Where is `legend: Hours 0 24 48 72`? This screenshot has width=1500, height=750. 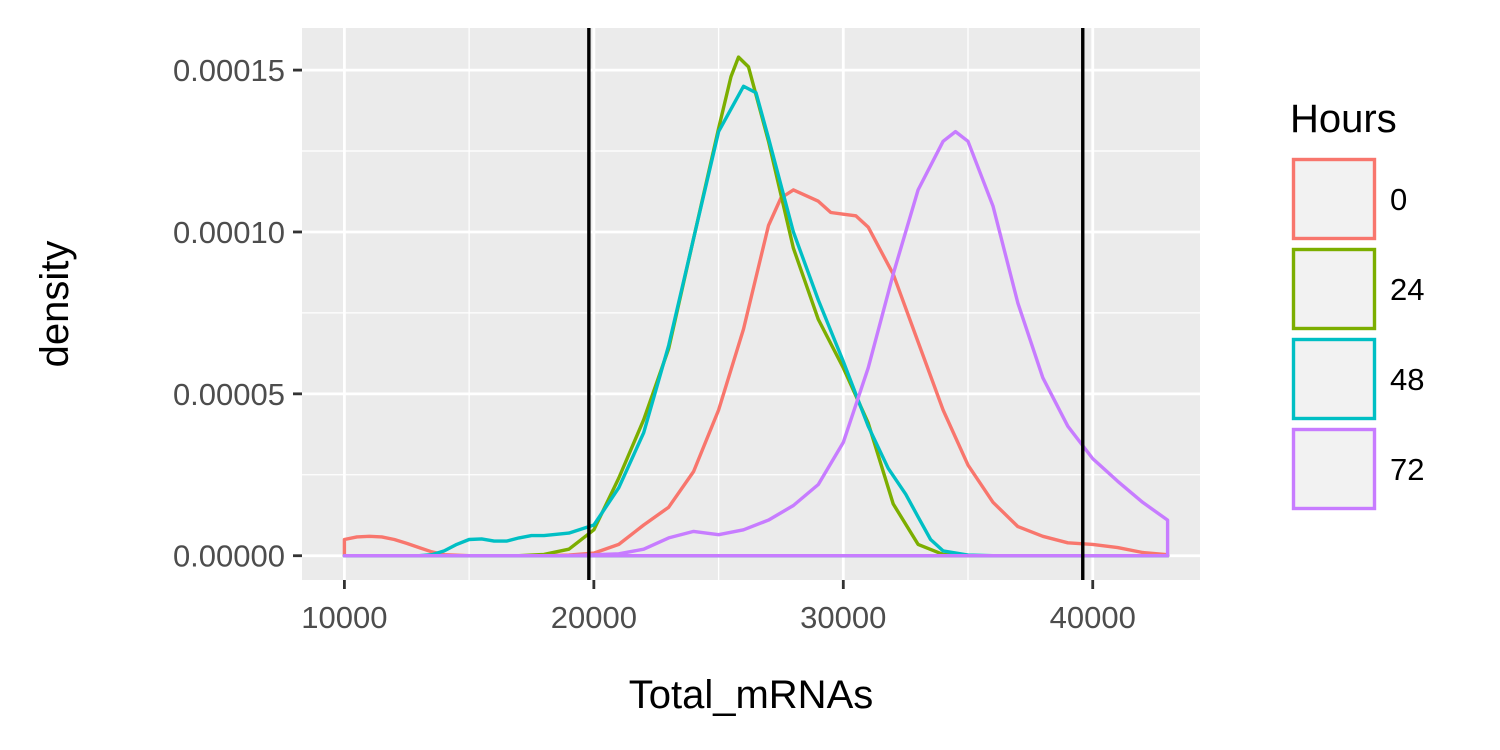
legend: Hours 0 24 48 72 is located at coordinates (1357, 304).